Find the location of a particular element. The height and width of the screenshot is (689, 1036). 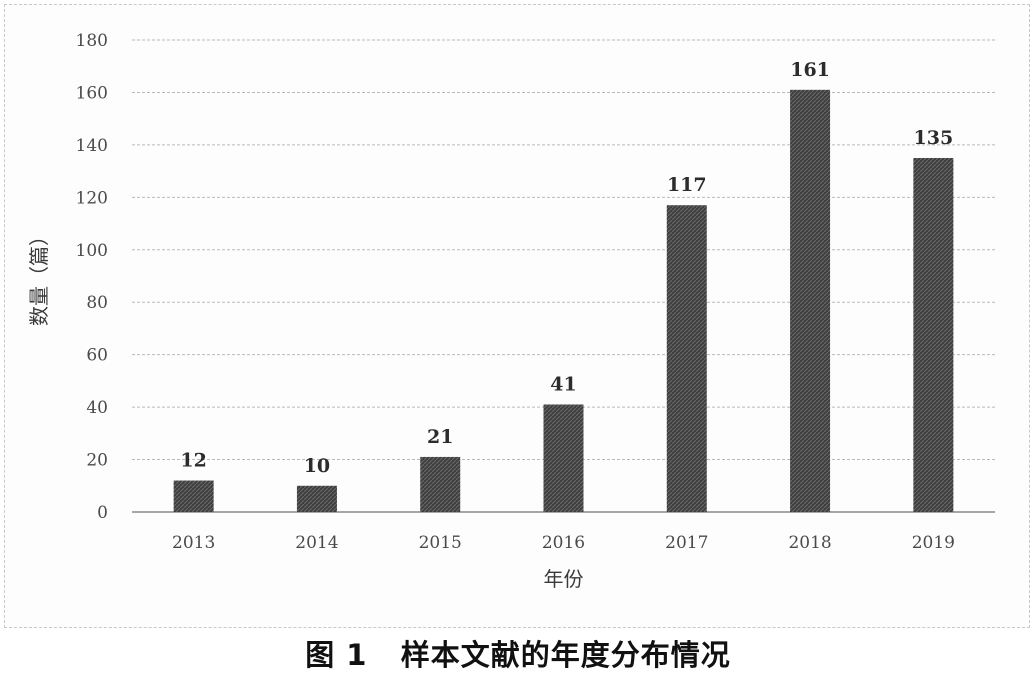

y-axis-title: 数量（篇） is located at coordinates (39, 276).